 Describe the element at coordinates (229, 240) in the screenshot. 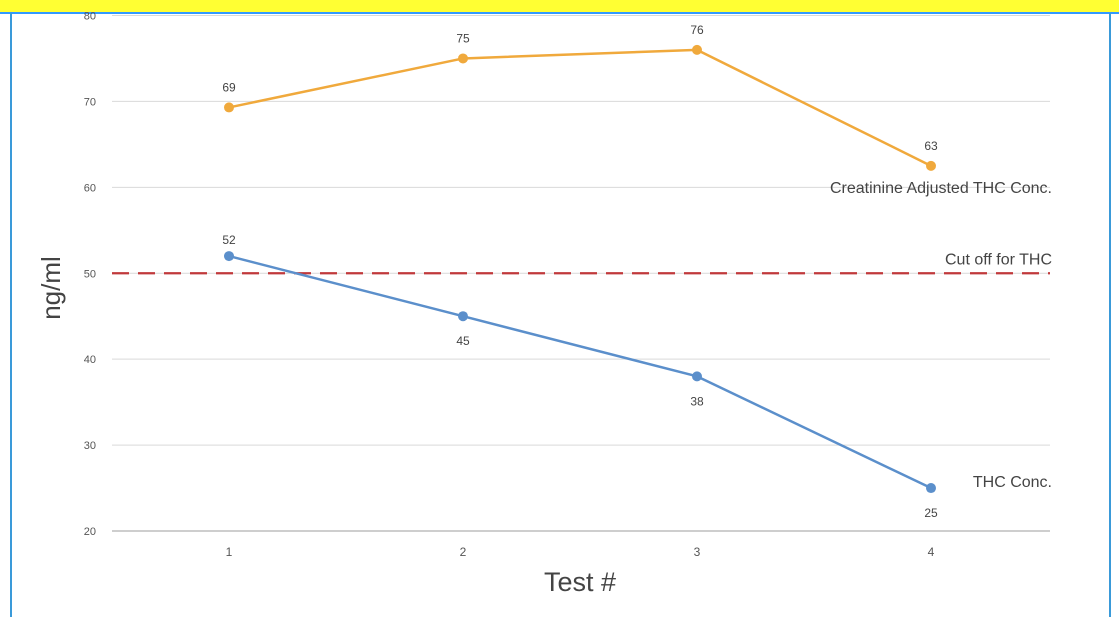

I see `data-label: 52` at that location.